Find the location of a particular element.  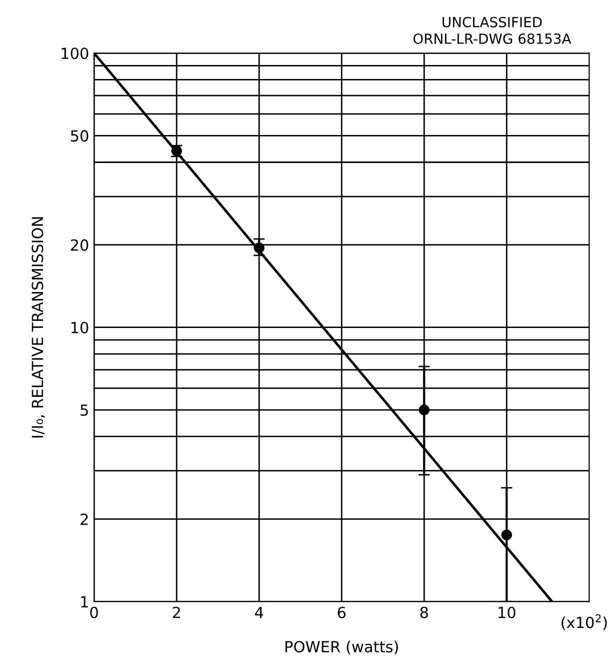

y-tick-label: 1 is located at coordinates (84, 602).